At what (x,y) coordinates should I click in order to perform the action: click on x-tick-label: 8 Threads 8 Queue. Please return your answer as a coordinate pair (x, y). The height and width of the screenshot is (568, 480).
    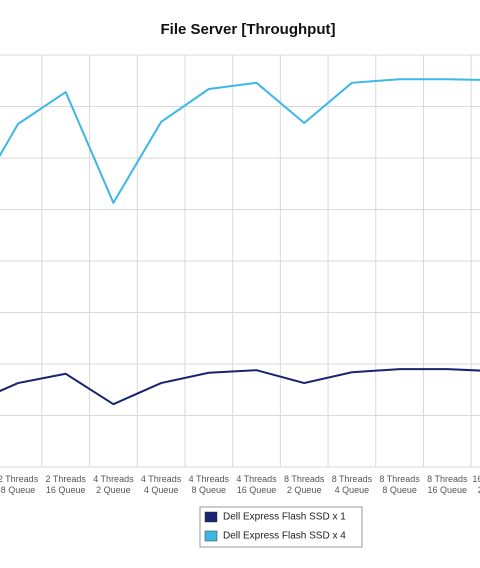
    Looking at the image, I should click on (399, 484).